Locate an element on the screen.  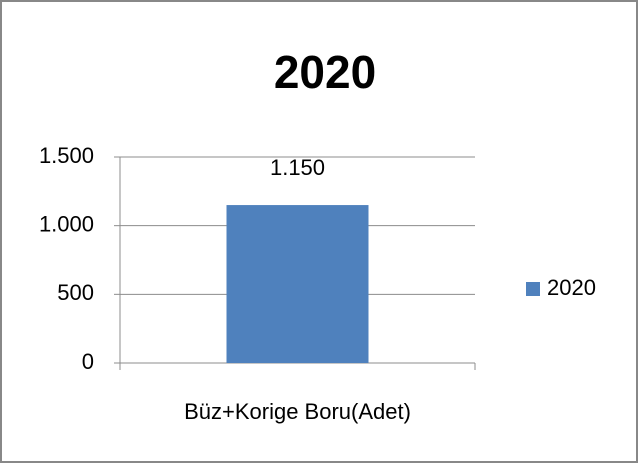
chart-title: 2020 is located at coordinates (325, 72).